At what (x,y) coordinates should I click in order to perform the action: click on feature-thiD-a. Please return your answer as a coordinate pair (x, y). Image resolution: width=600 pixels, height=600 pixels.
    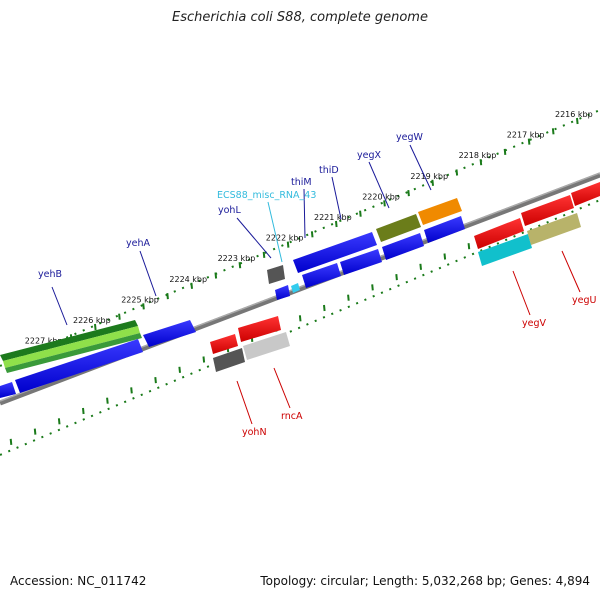
    Looking at the image, I should click on (321, 275).